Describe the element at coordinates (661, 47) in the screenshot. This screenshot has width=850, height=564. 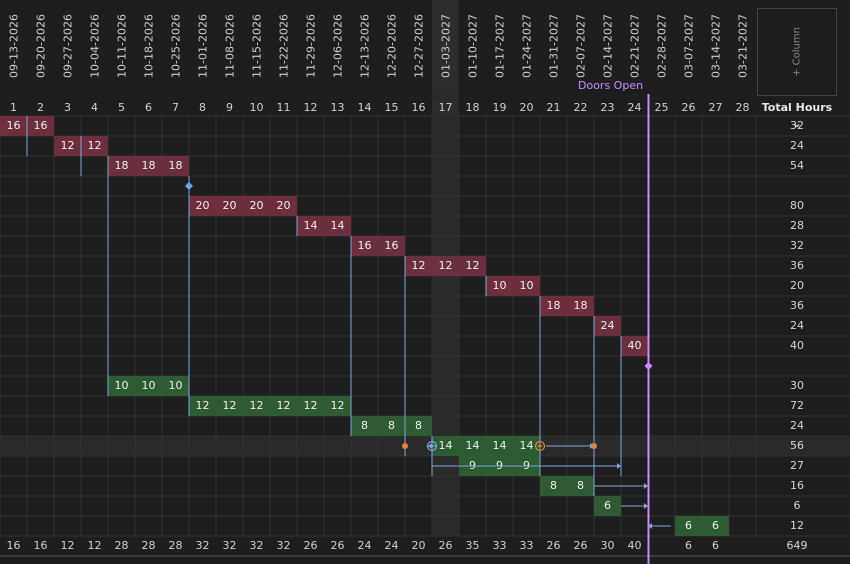
I see `date-header: 02-28-2027` at that location.